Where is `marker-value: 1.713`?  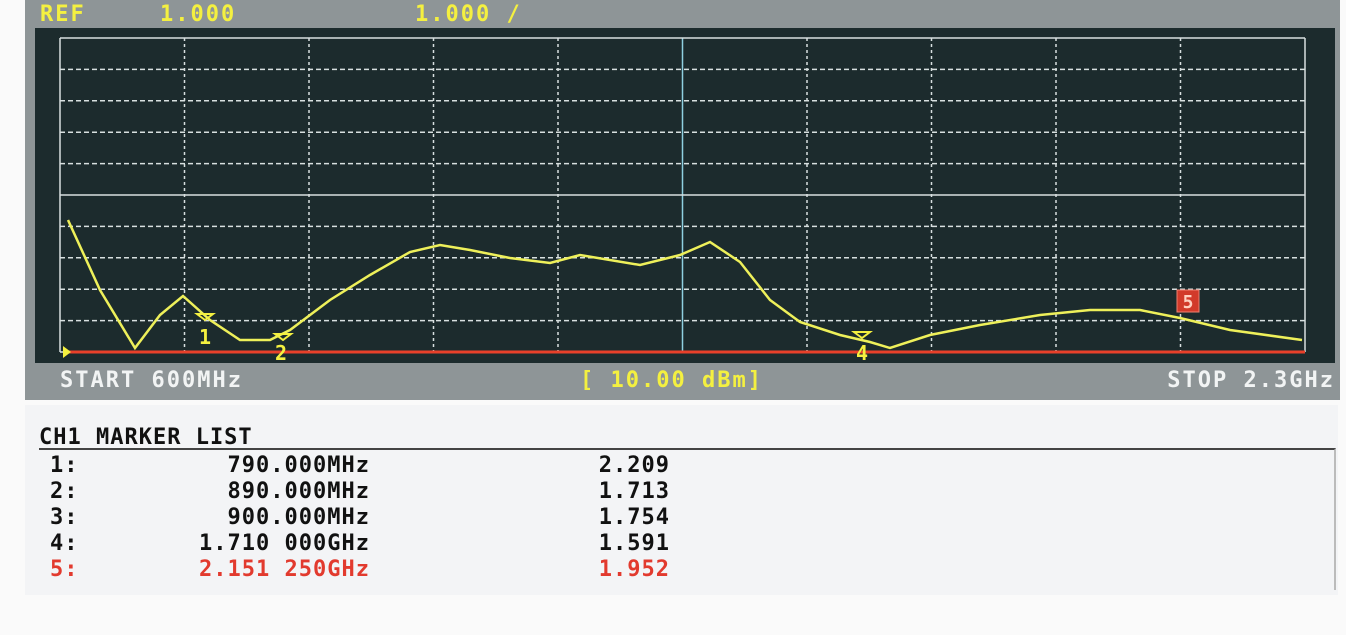
marker-value: 1.713 is located at coordinates (634, 491).